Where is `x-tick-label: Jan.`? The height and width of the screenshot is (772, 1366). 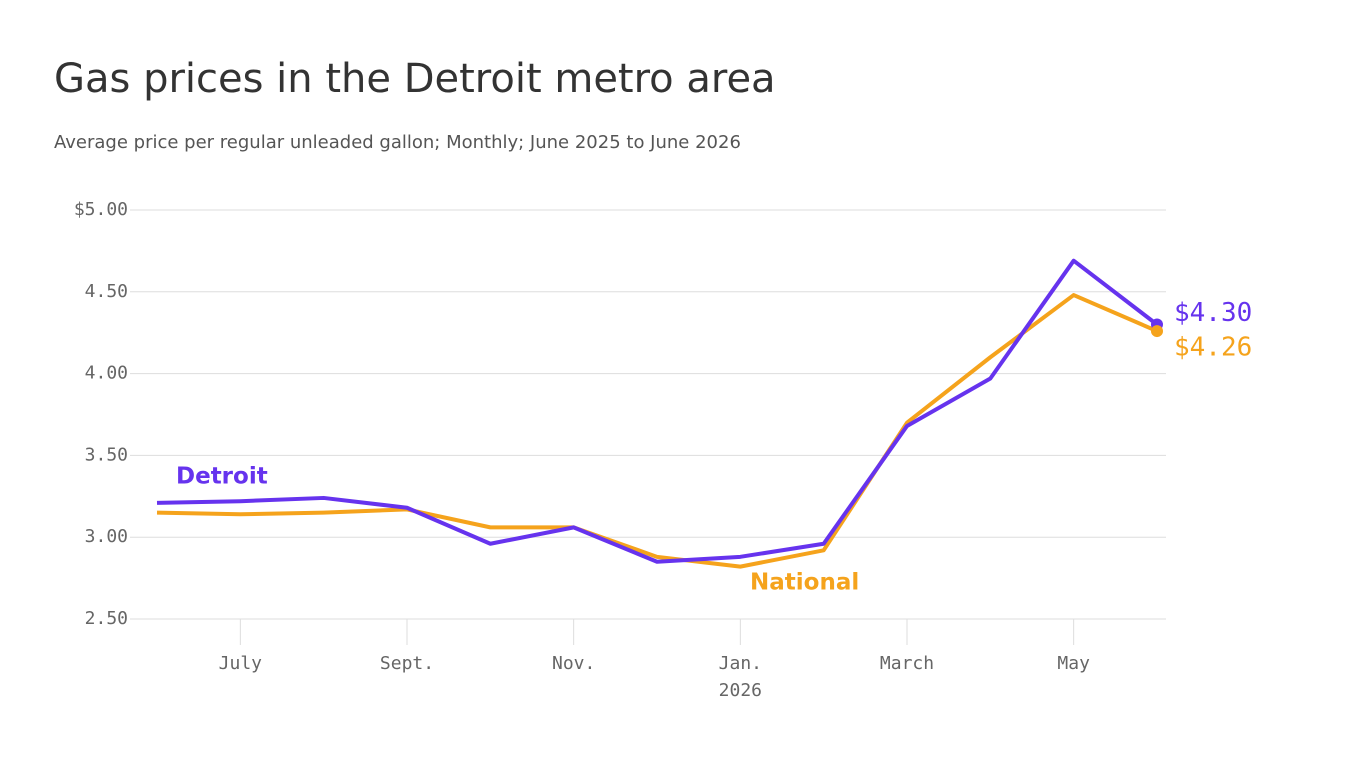 x-tick-label: Jan. is located at coordinates (740, 663).